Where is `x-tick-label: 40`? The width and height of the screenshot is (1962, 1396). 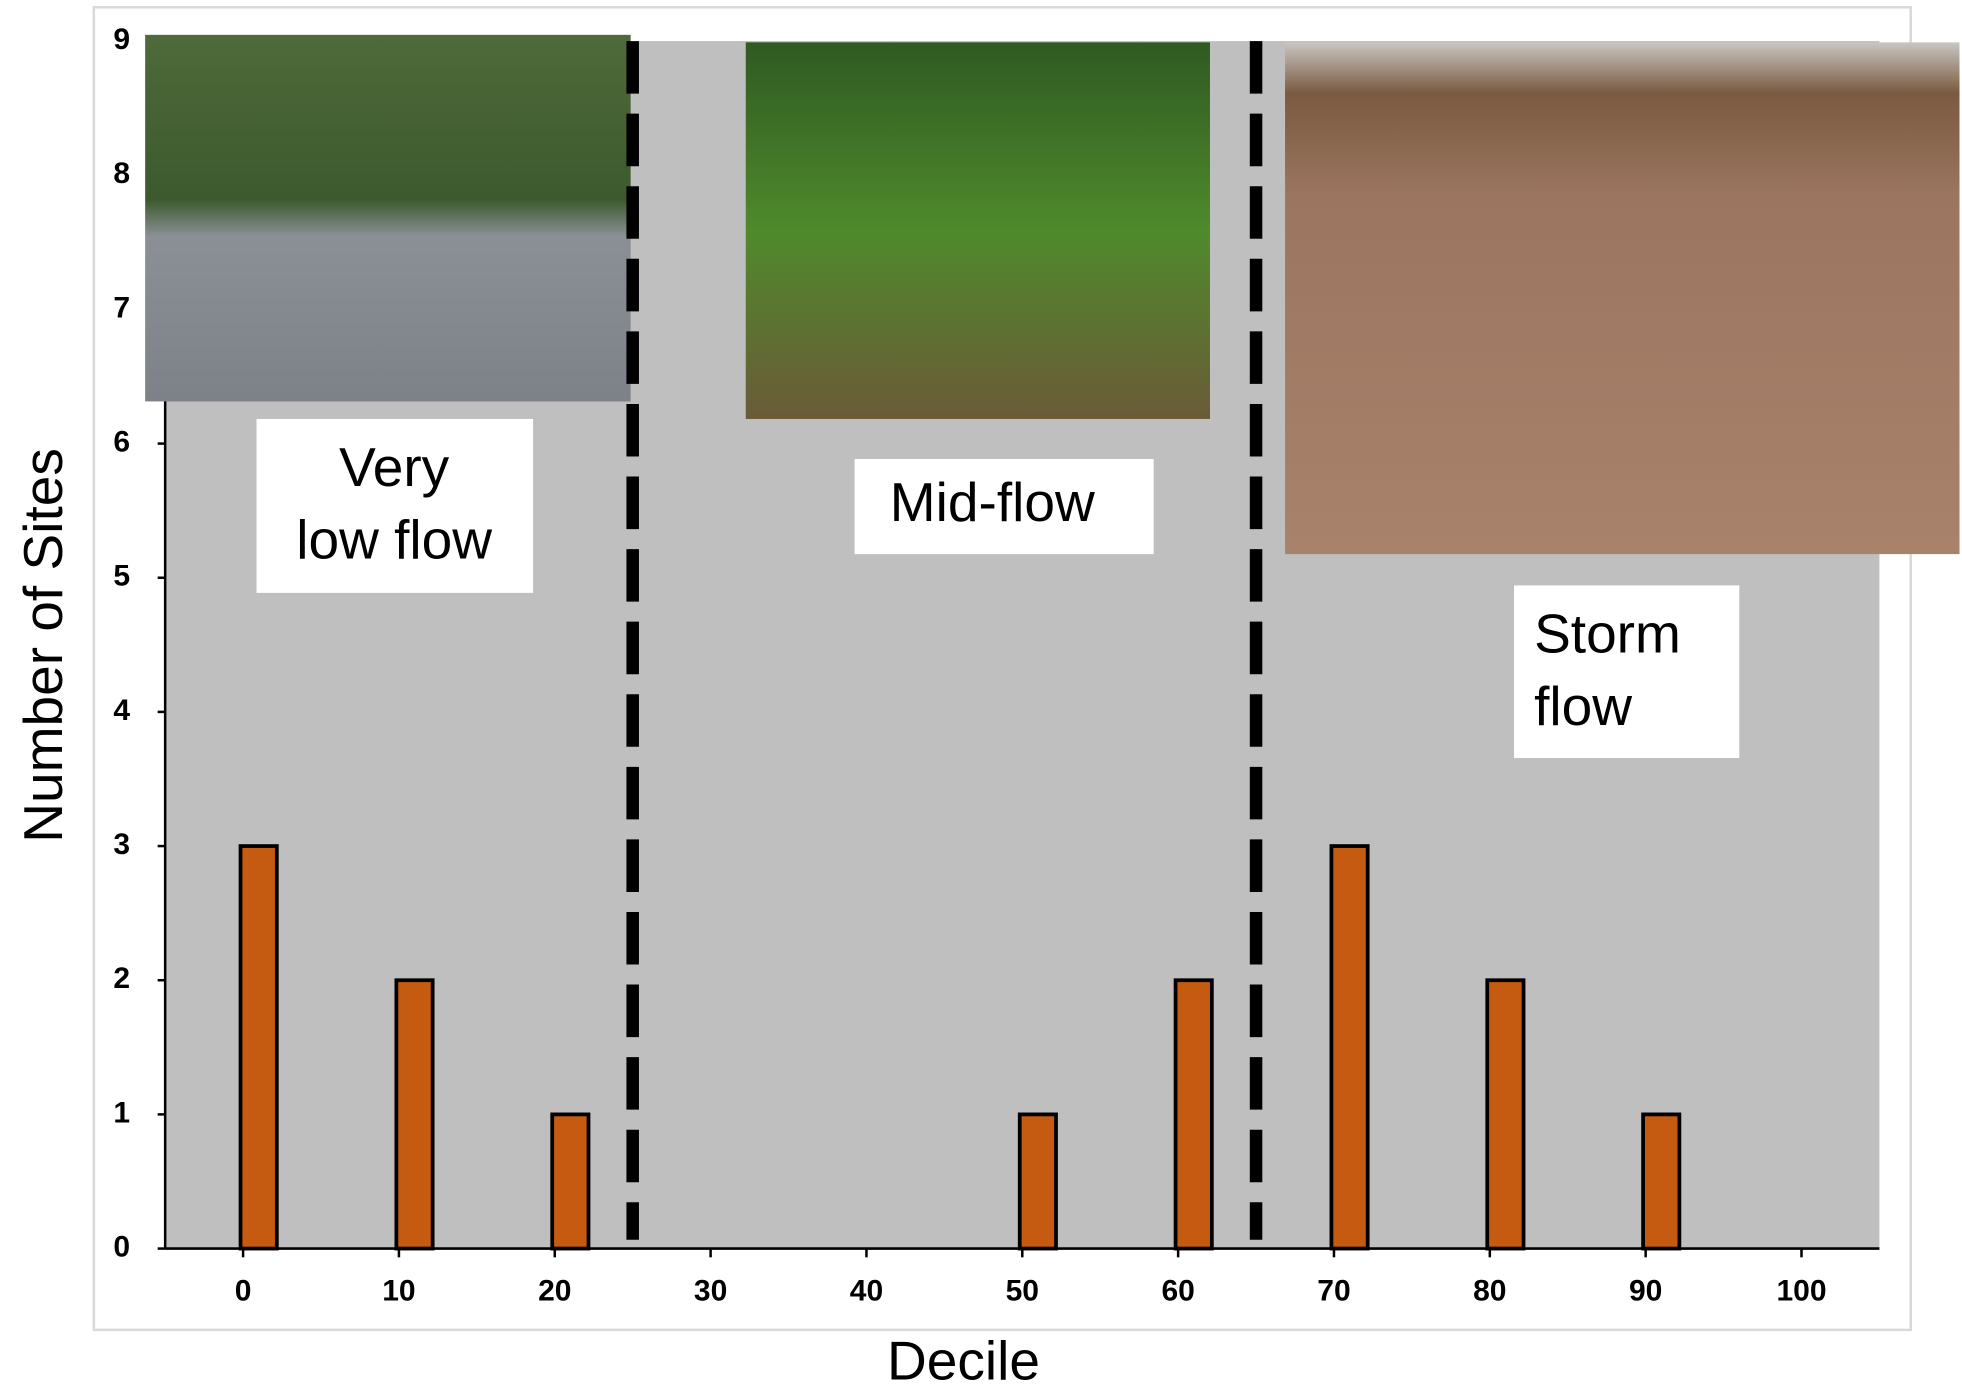 x-tick-label: 40 is located at coordinates (866, 1290).